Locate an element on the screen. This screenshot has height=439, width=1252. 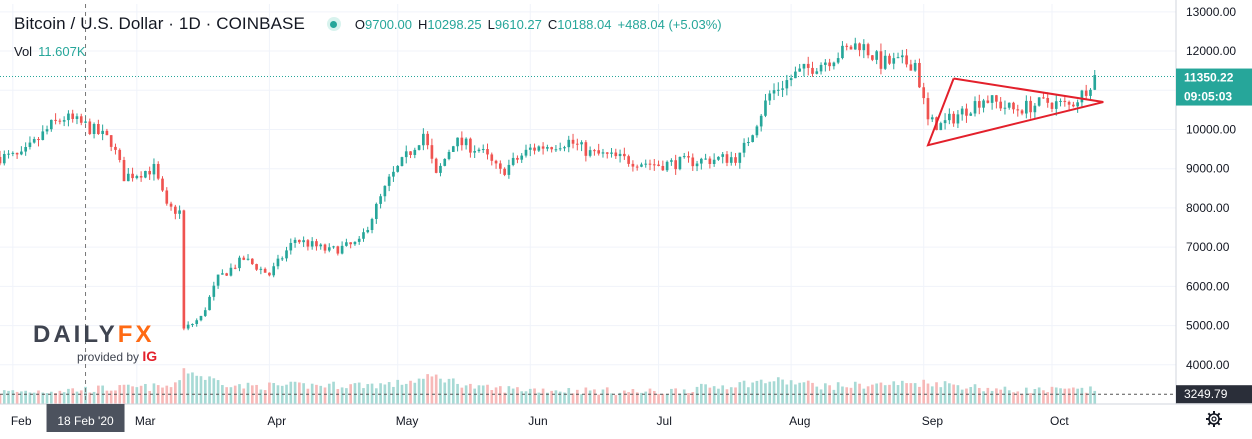
gear-icon is located at coordinates (1214, 419).